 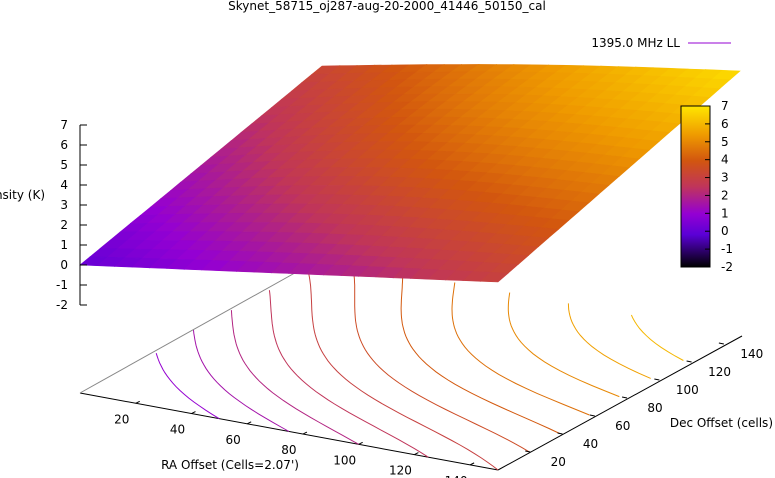 I want to click on colorbar-tick-label: 2, so click(x=725, y=195).